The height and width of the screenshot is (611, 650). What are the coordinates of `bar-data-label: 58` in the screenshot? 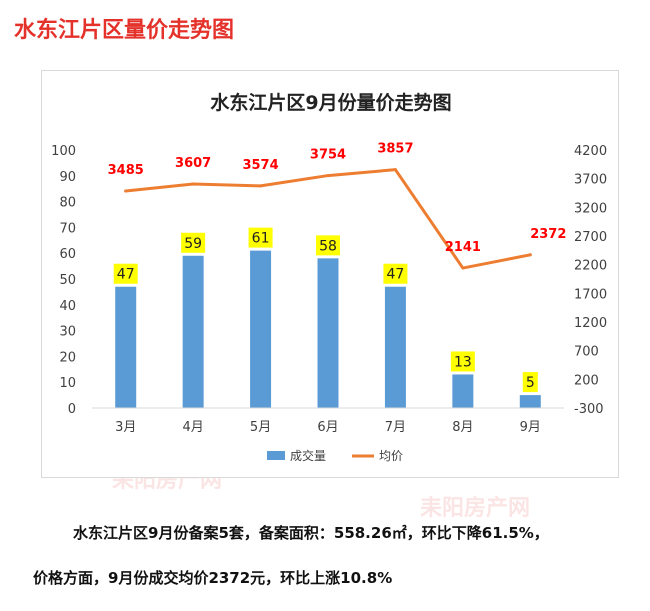 It's located at (328, 246).